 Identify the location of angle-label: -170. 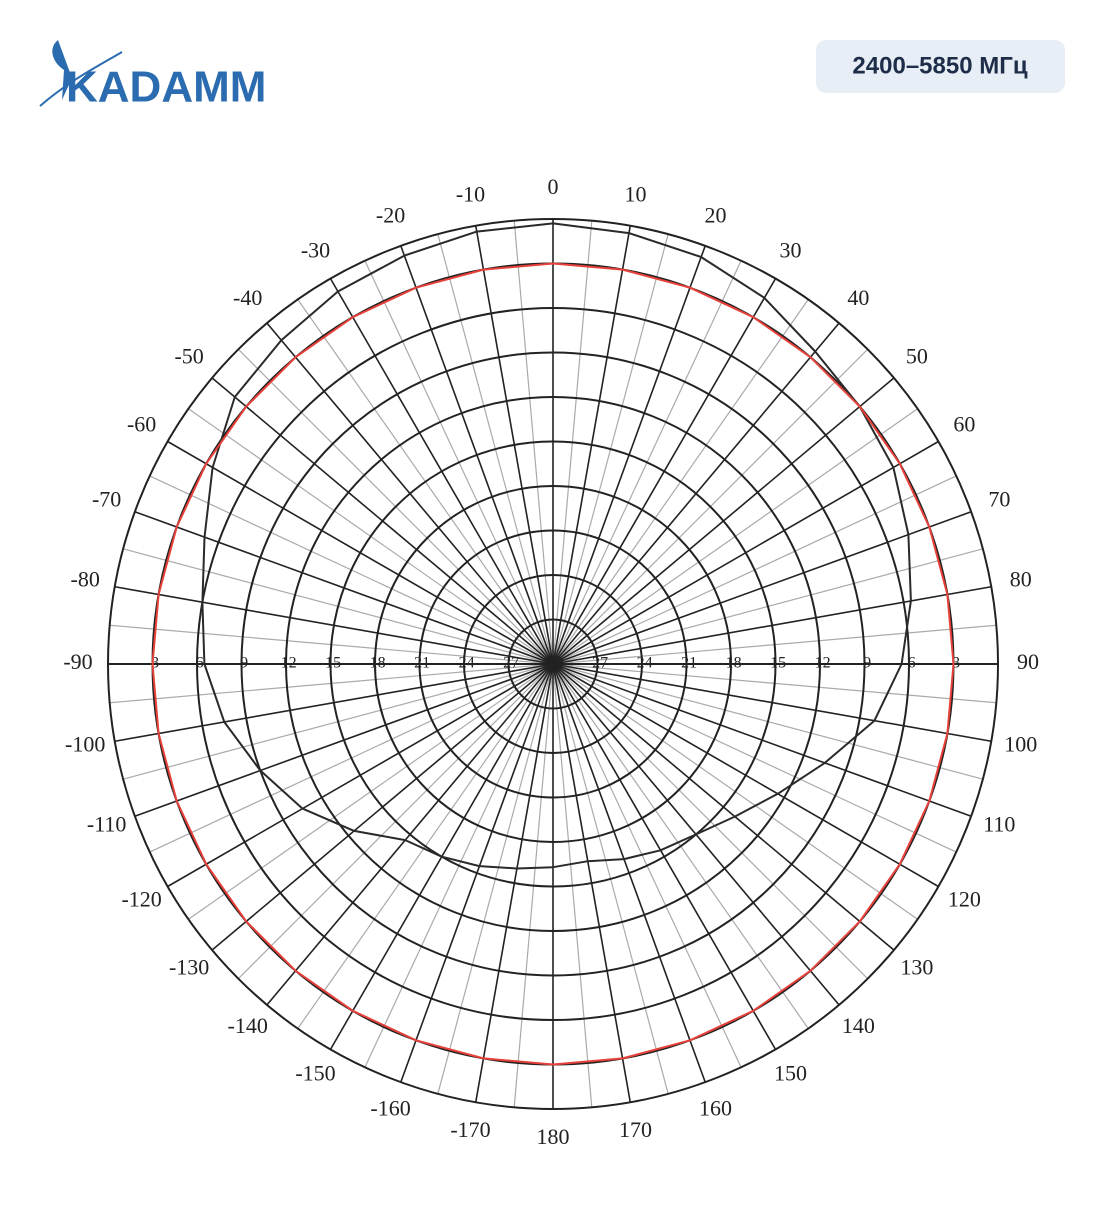
(470, 1129).